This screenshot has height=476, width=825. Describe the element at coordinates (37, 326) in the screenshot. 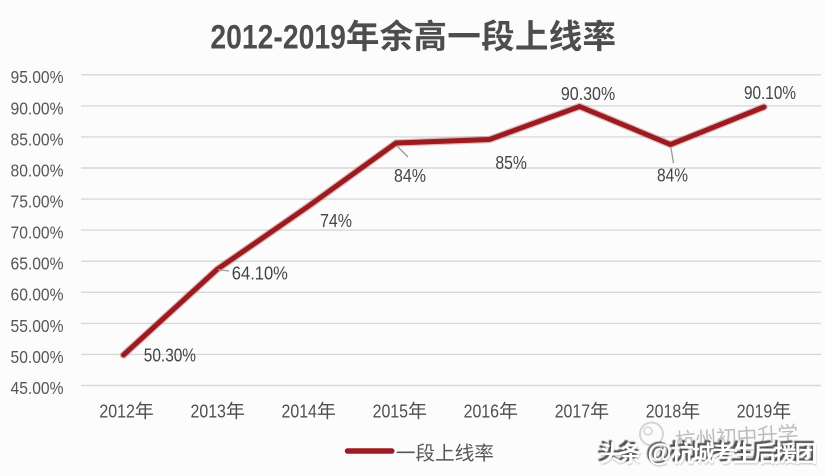

I see `svg-text: 55.00%` at that location.